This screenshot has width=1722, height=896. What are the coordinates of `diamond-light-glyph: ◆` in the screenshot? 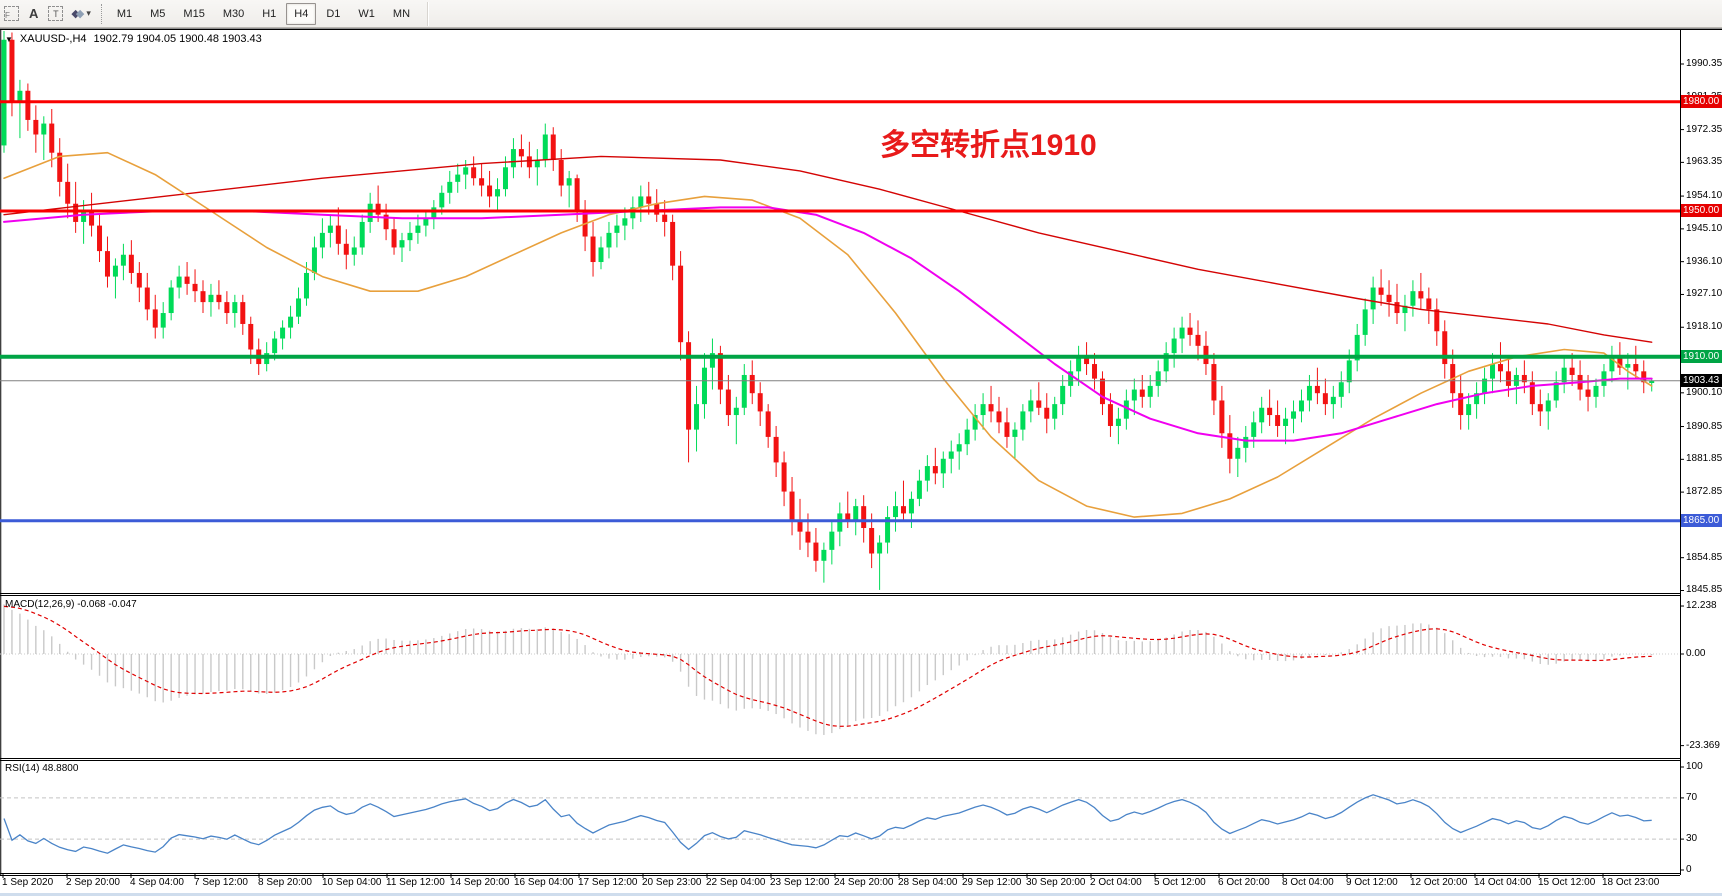 It's located at (80, 14).